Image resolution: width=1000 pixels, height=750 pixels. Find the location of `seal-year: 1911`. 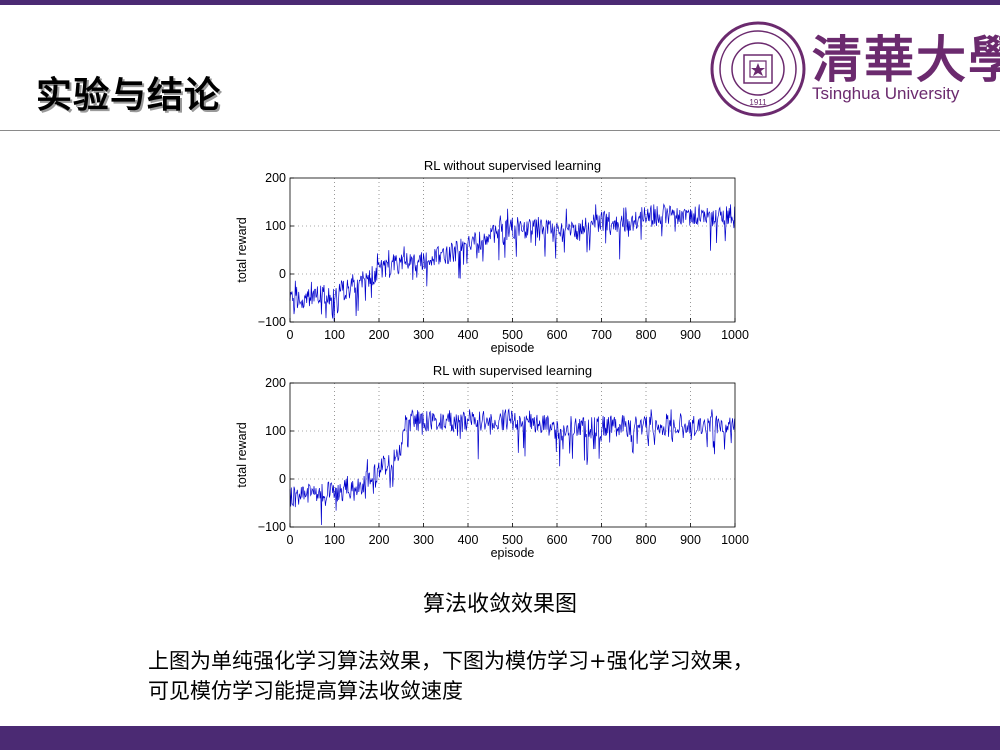

seal-year: 1911 is located at coordinates (758, 102).